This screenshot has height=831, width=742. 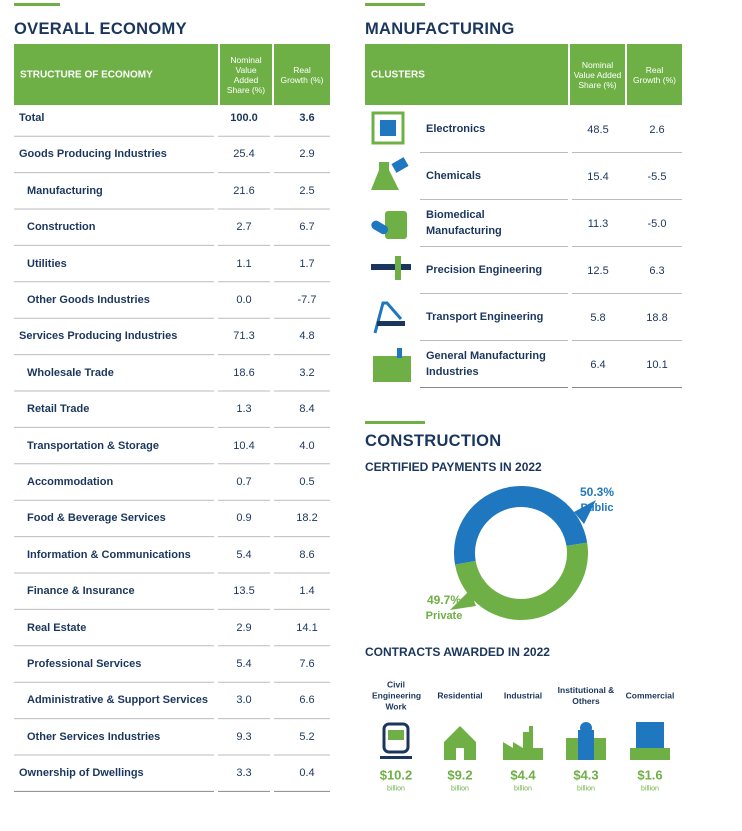 What do you see at coordinates (657, 224) in the screenshot?
I see `cell-value: -5.0` at bounding box center [657, 224].